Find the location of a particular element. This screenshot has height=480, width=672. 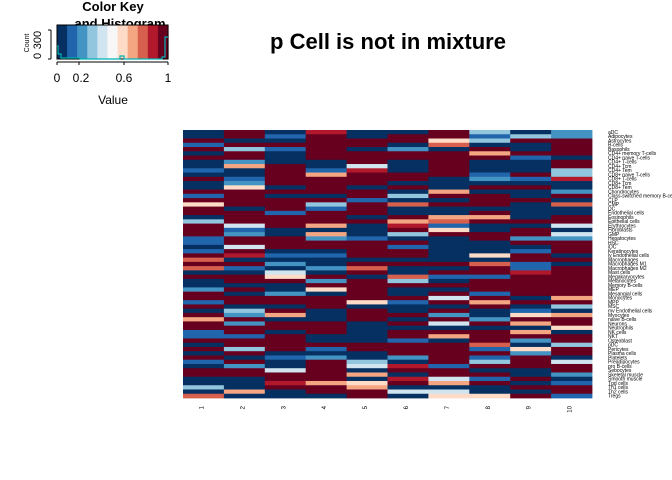

row-label: MPP is located at coordinates (614, 303).